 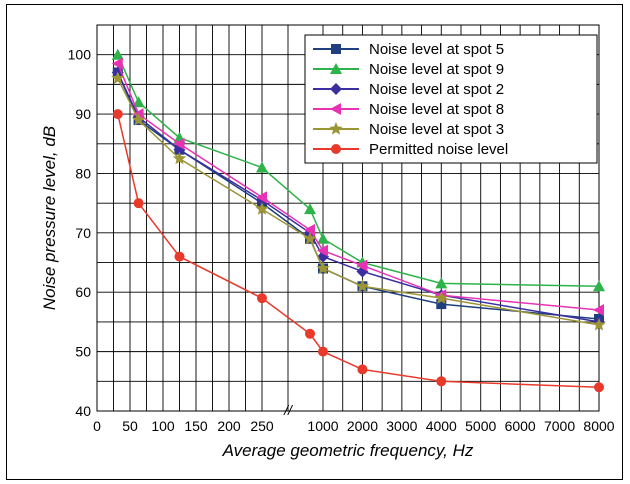 I want to click on x-tick-label: 7000, so click(x=559, y=426).